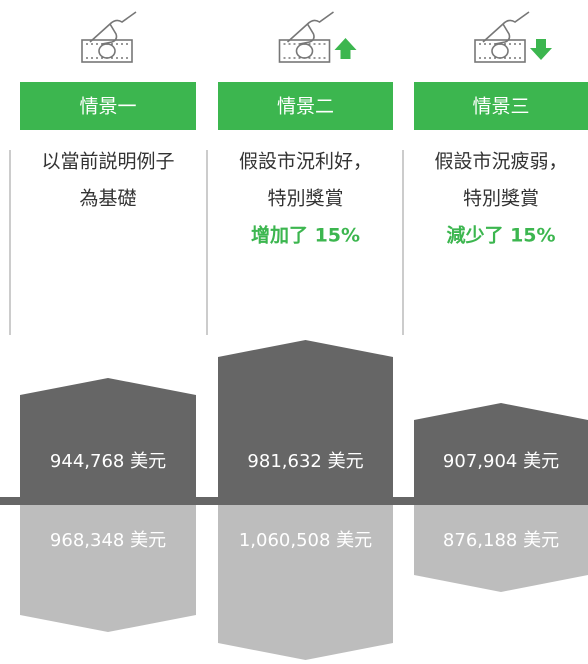 This screenshot has height=664, width=588. Describe the element at coordinates (107, 199) in the screenshot. I see `description-line: 為基礎` at that location.